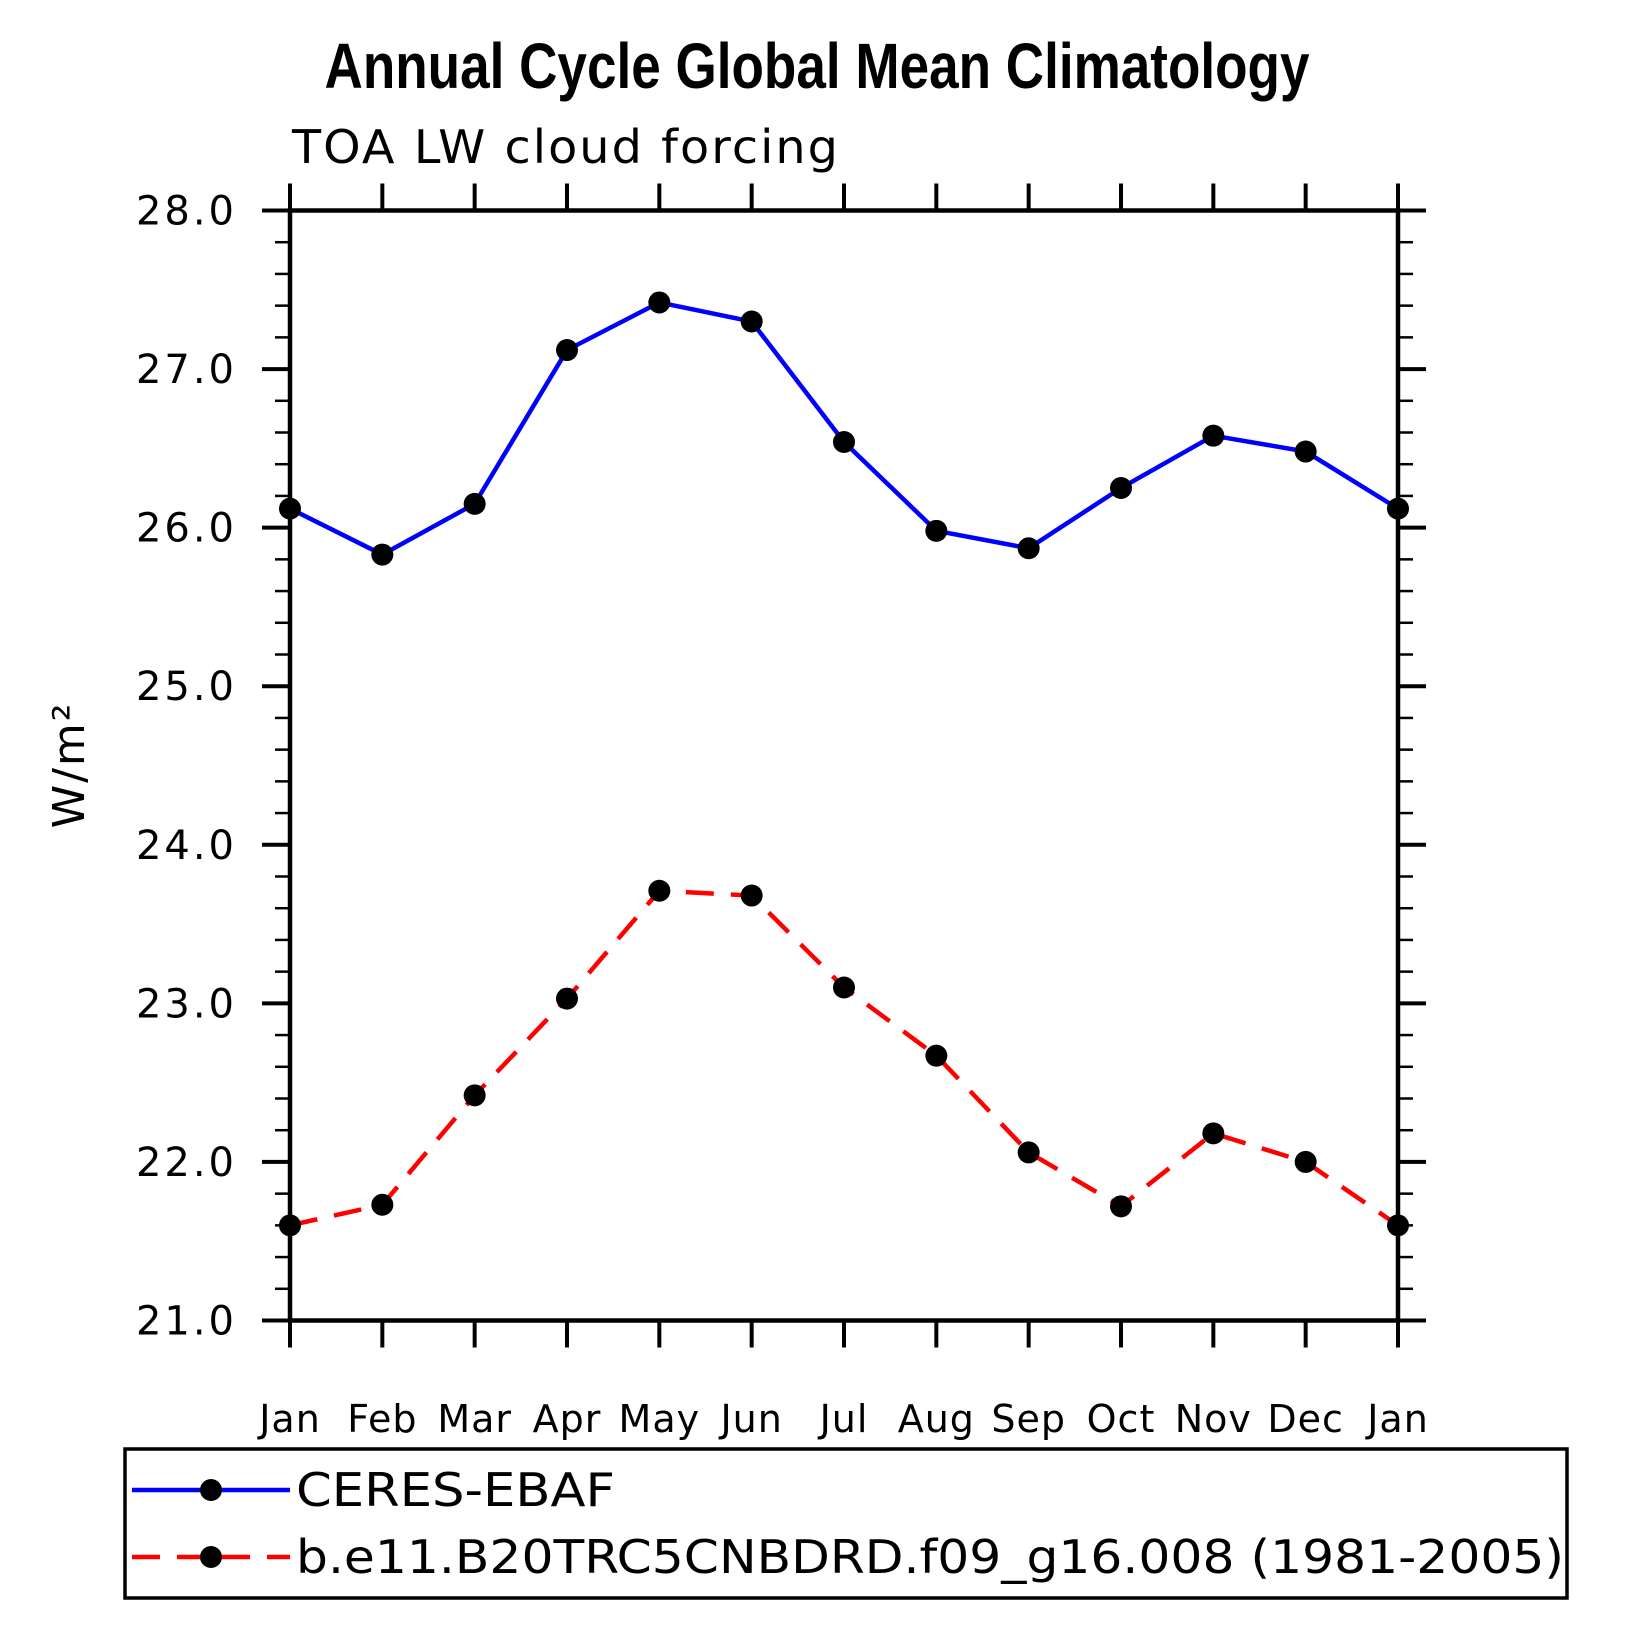  I want to click on legend-marker-obs-icon, so click(211, 1490).